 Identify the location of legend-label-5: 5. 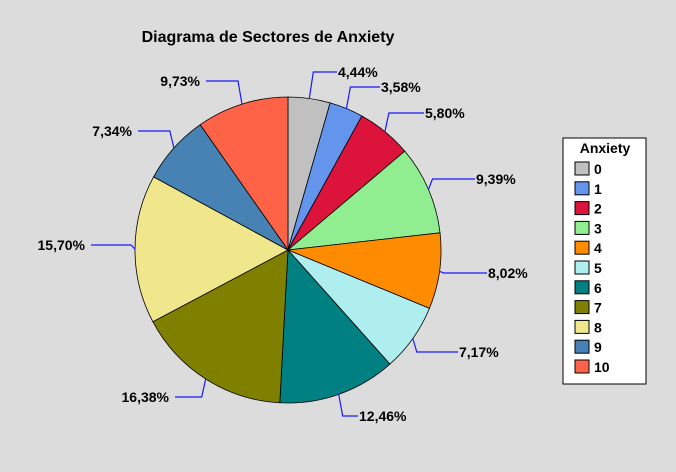
(598, 268).